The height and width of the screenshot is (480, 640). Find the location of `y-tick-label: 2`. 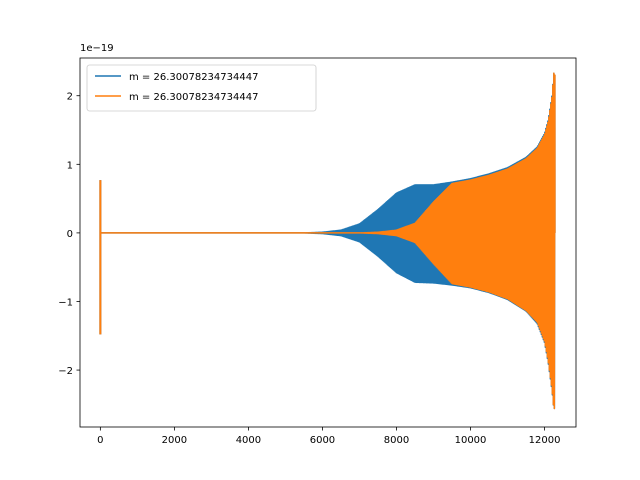

y-tick-label: 2 is located at coordinates (70, 97).